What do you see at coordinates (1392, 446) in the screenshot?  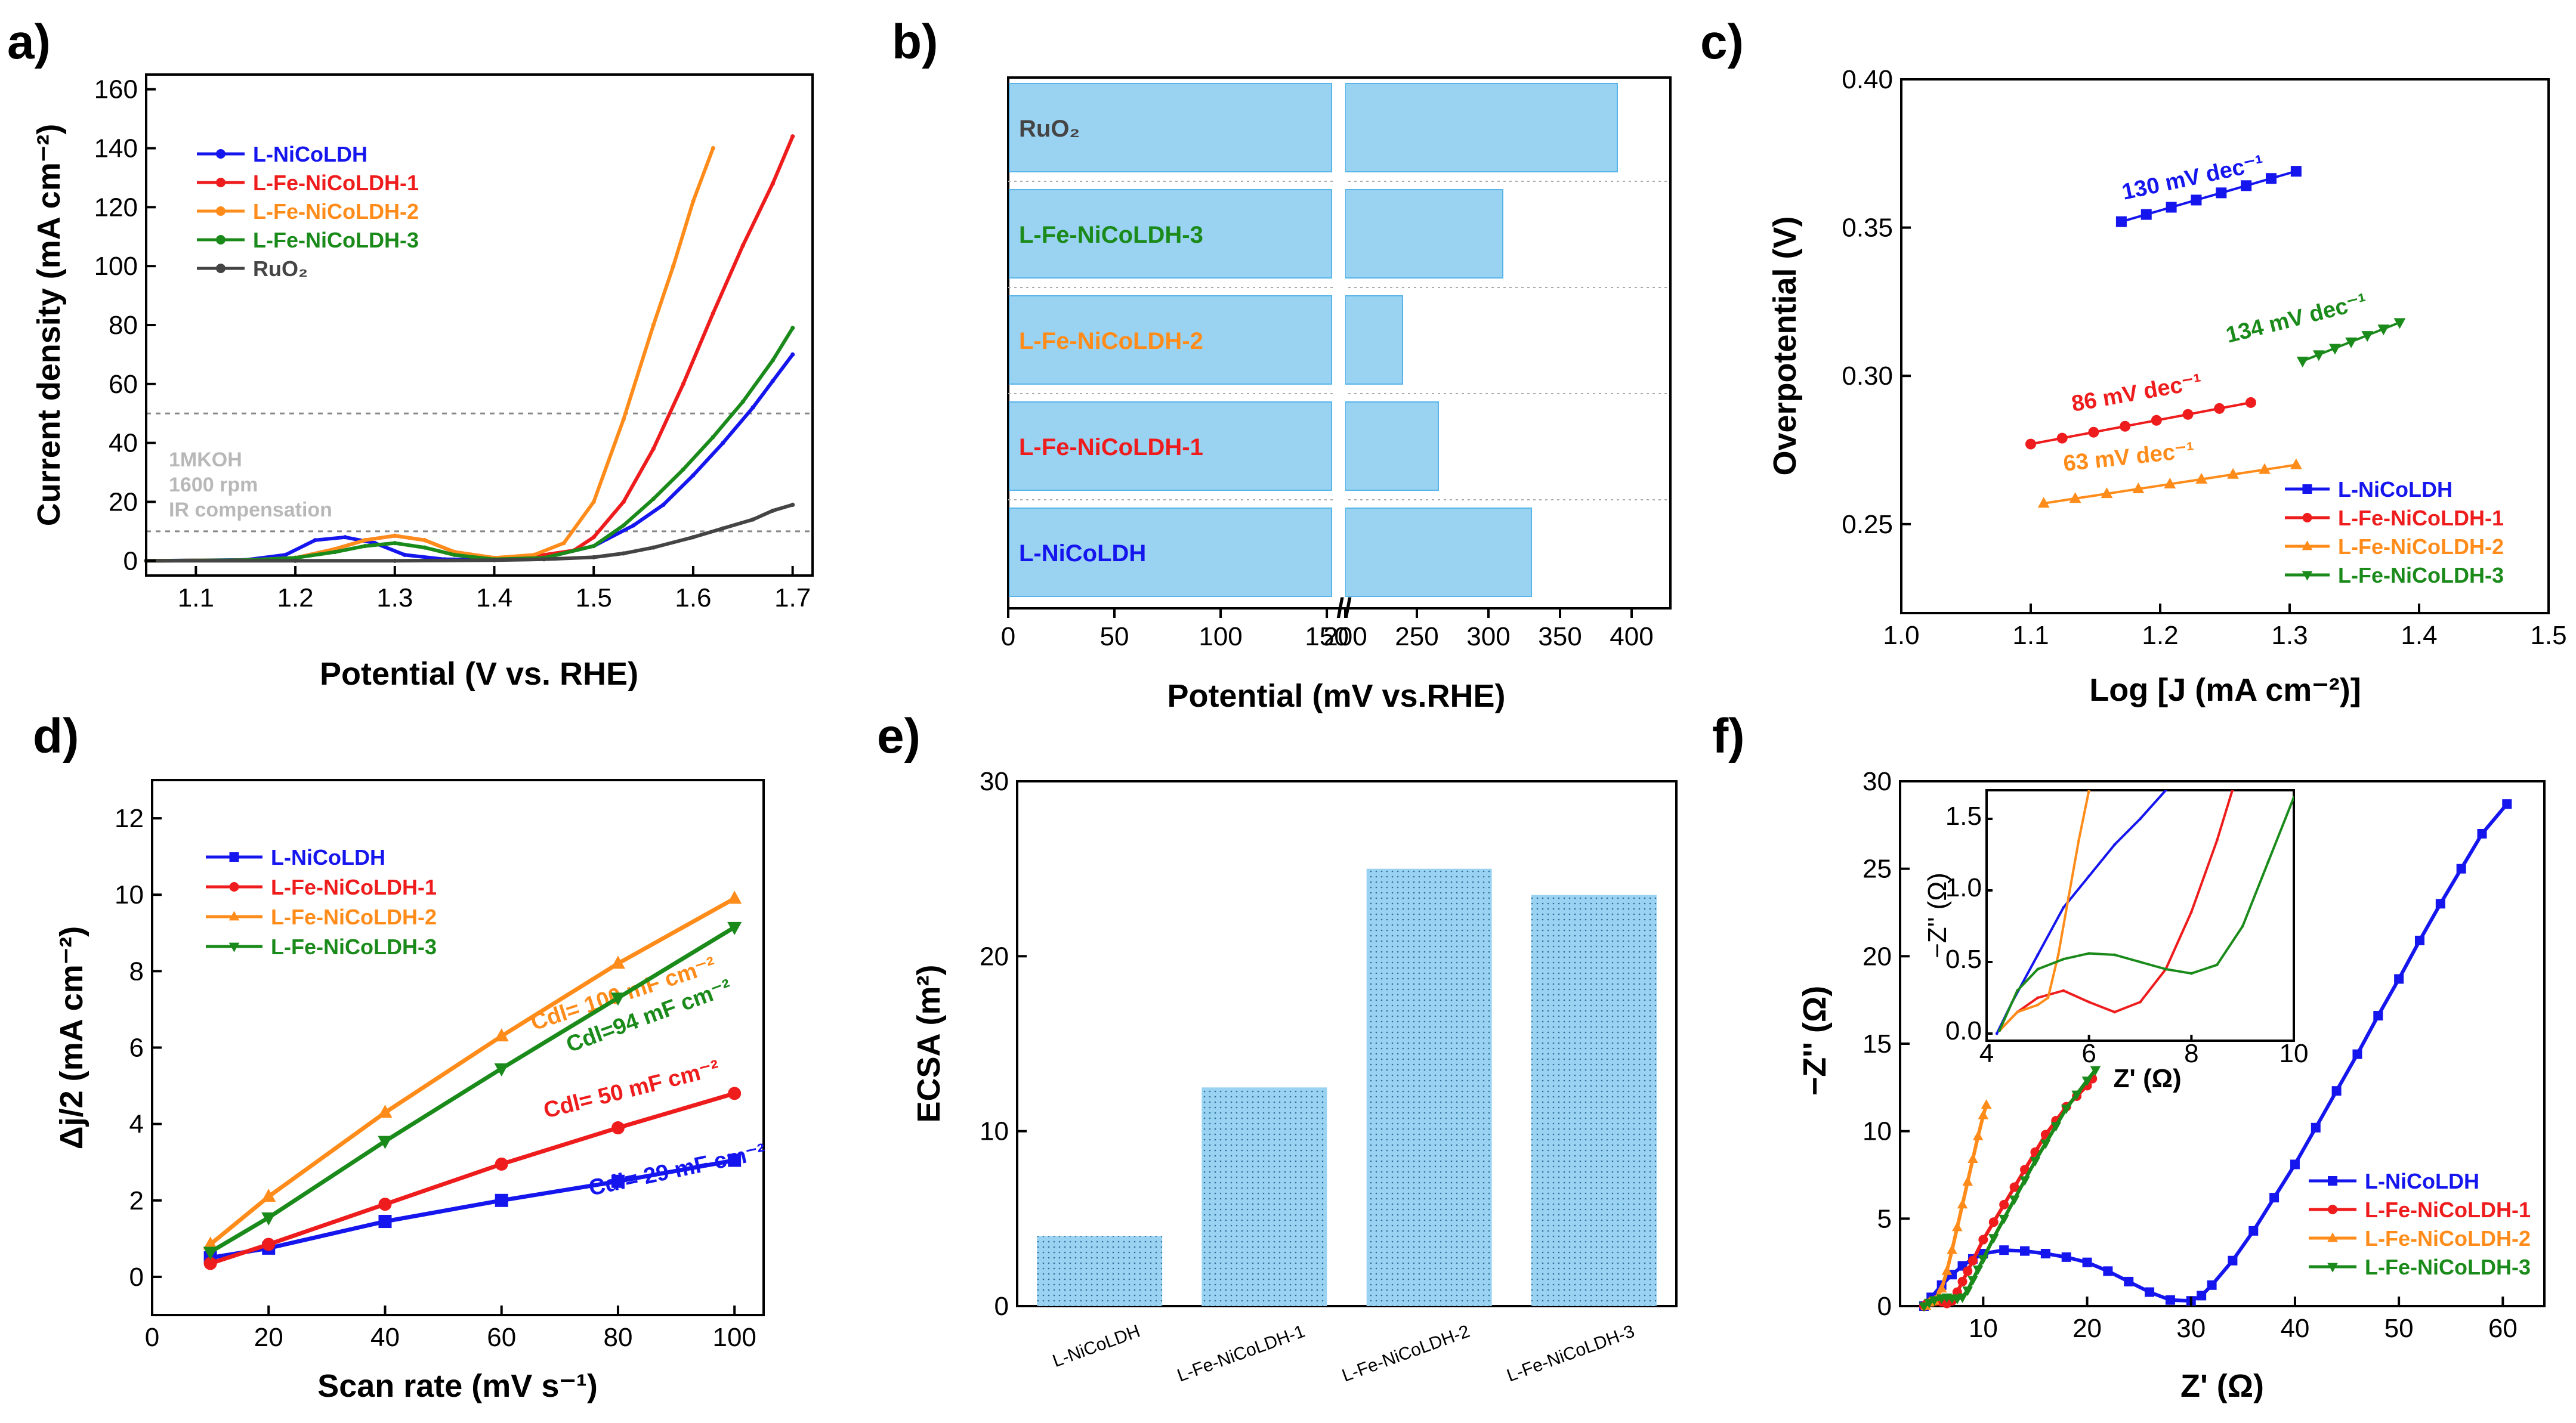 I see `panel-b-bar-right` at bounding box center [1392, 446].